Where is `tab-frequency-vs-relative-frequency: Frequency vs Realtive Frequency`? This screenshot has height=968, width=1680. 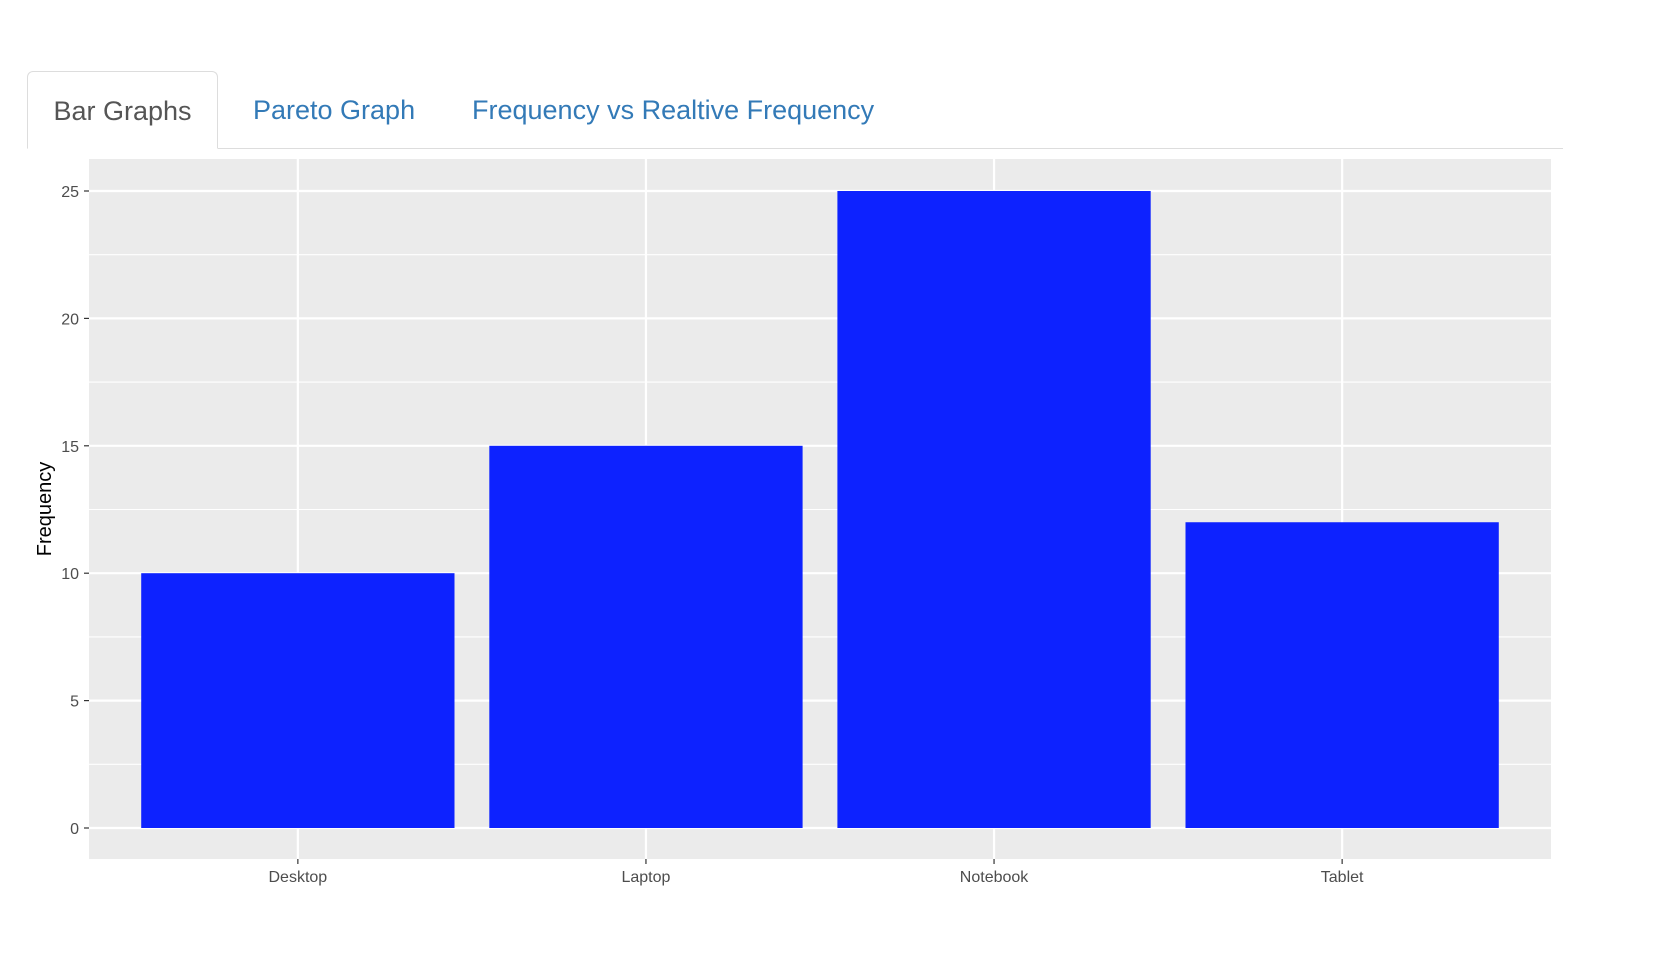
tab-frequency-vs-relative-frequency: Frequency vs Realtive Frequency is located at coordinates (673, 110).